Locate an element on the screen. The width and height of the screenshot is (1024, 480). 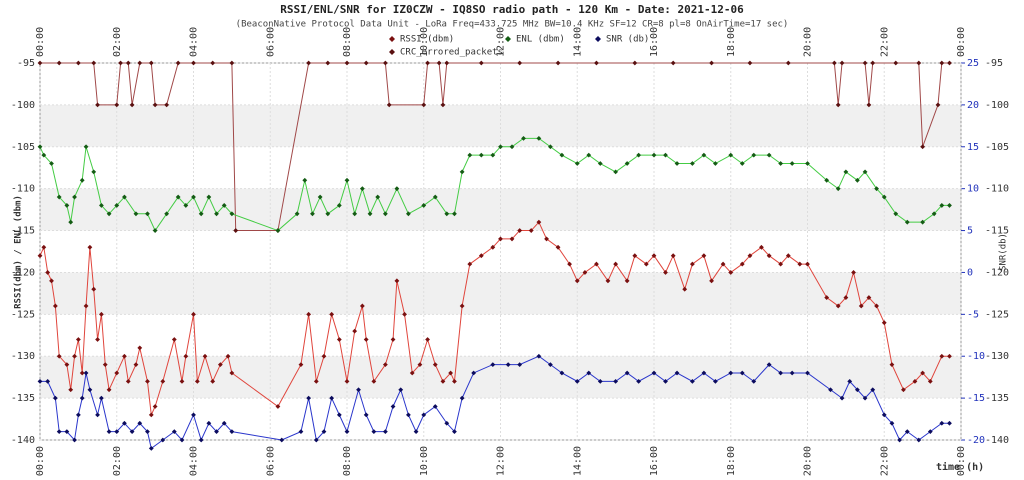
legend-marker is located at coordinates (508, 39).